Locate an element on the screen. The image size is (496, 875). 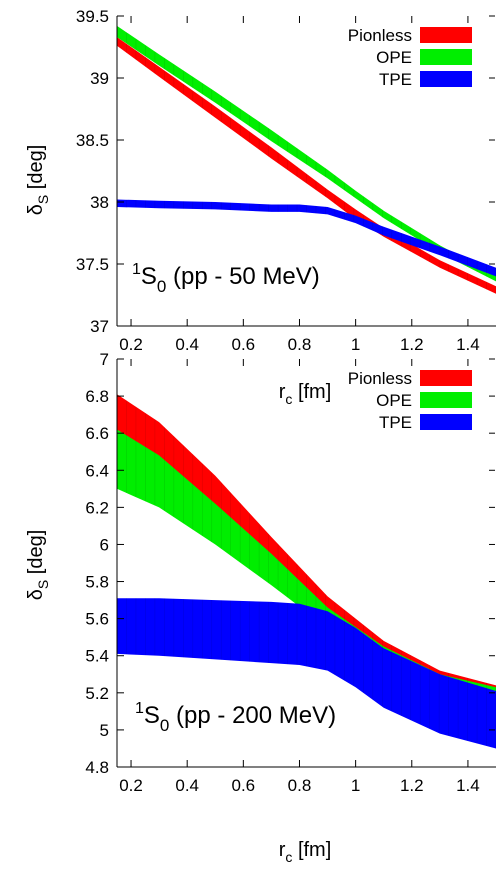
y-tick-label: 5 is located at coordinates (104, 730).